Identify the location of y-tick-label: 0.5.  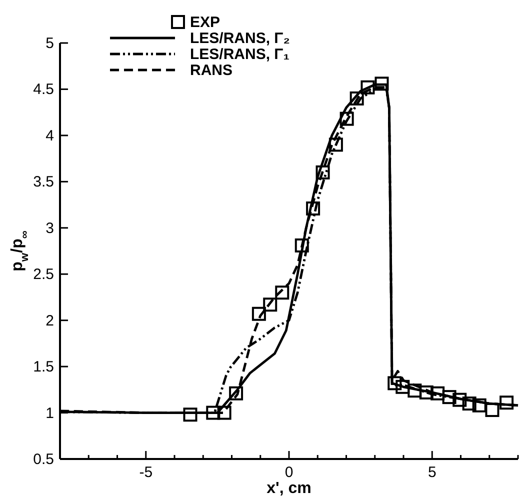
(43, 459).